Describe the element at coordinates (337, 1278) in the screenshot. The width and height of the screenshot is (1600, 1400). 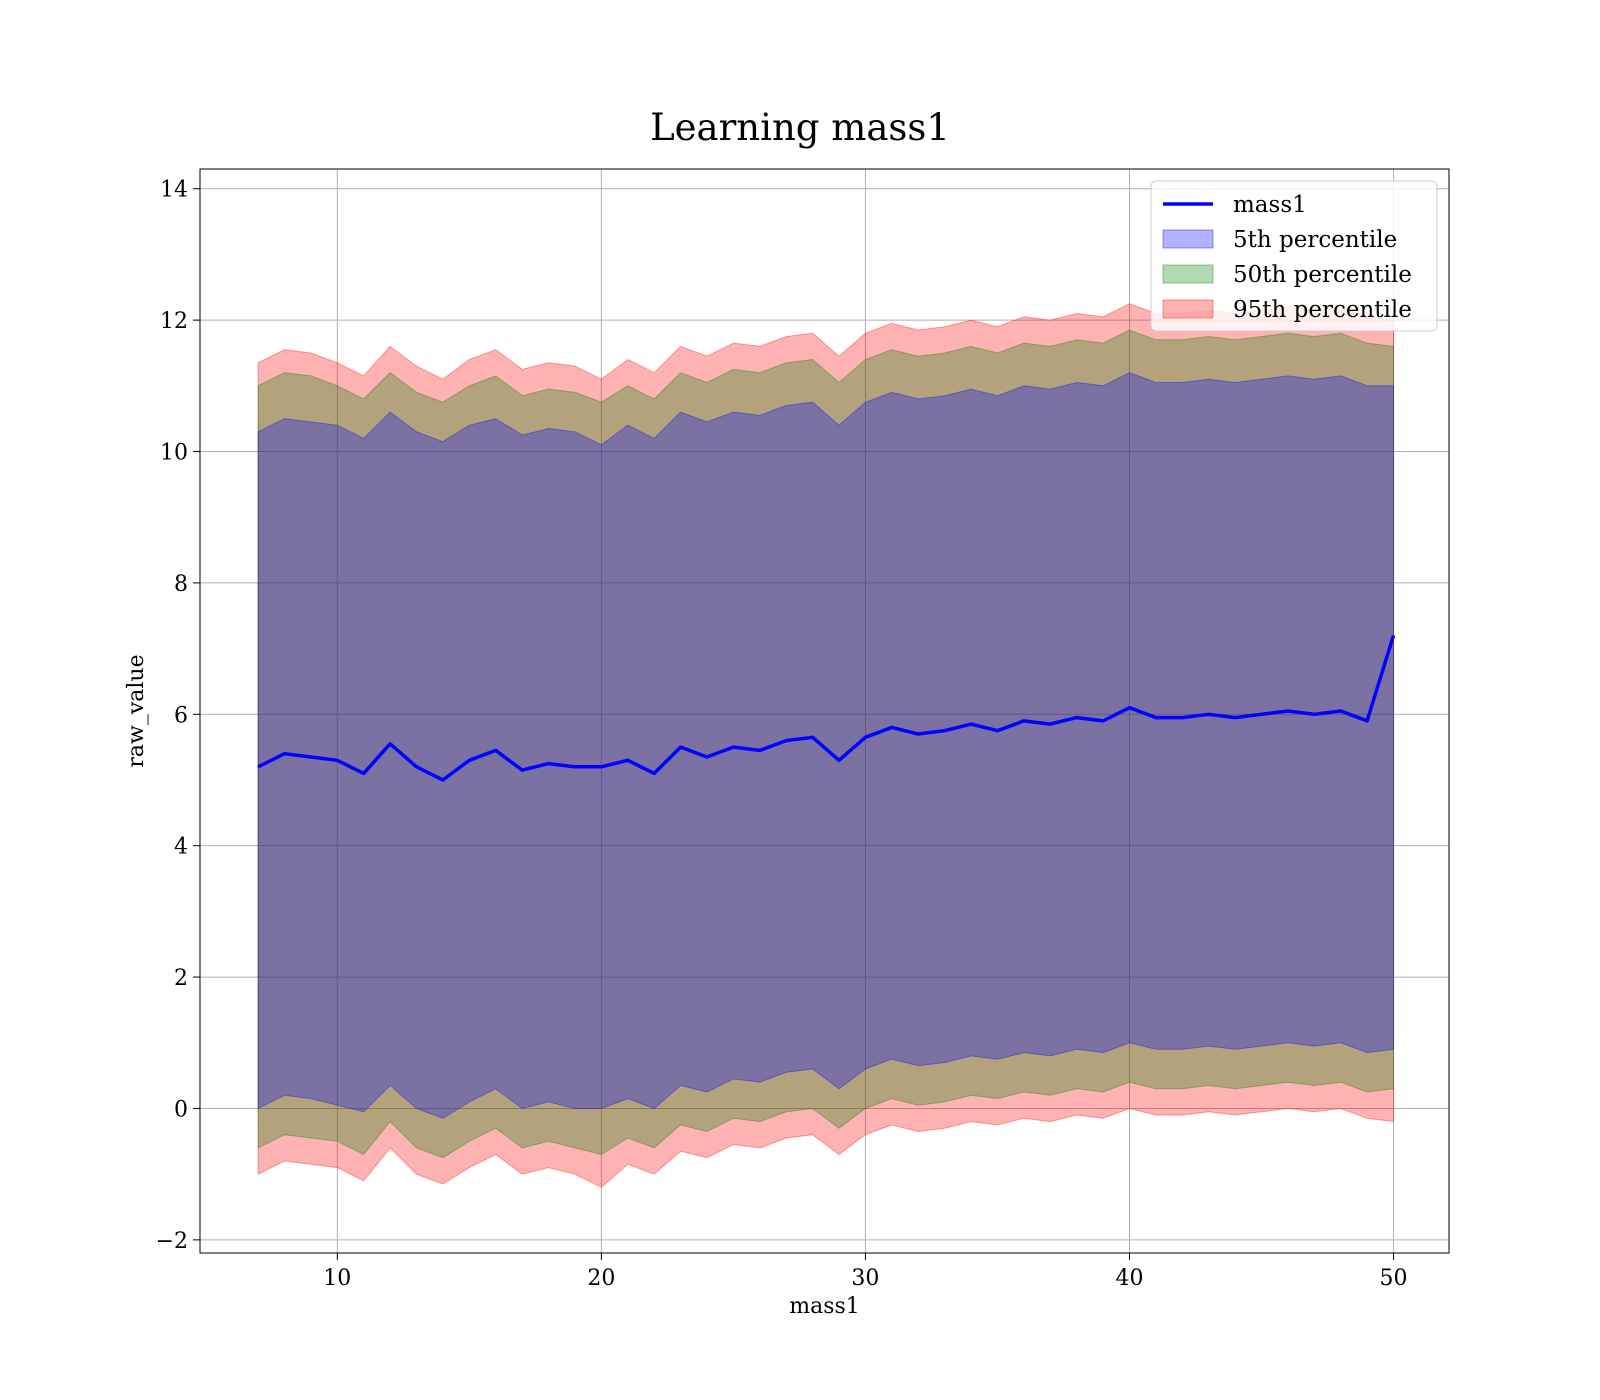
I see `x-tick-label: 10` at that location.